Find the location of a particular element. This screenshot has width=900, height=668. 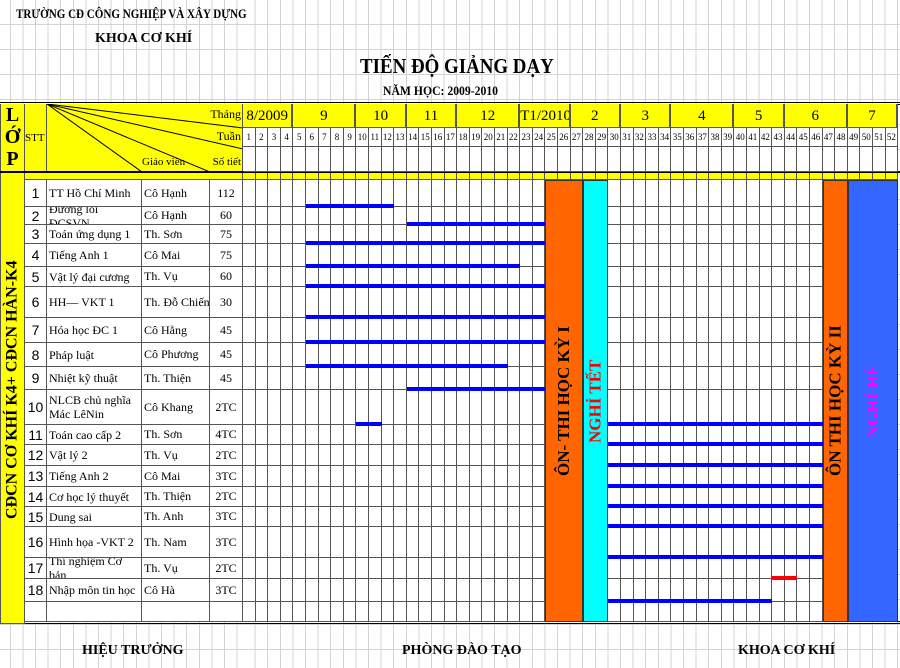

month-cell: 10 is located at coordinates (381, 116).